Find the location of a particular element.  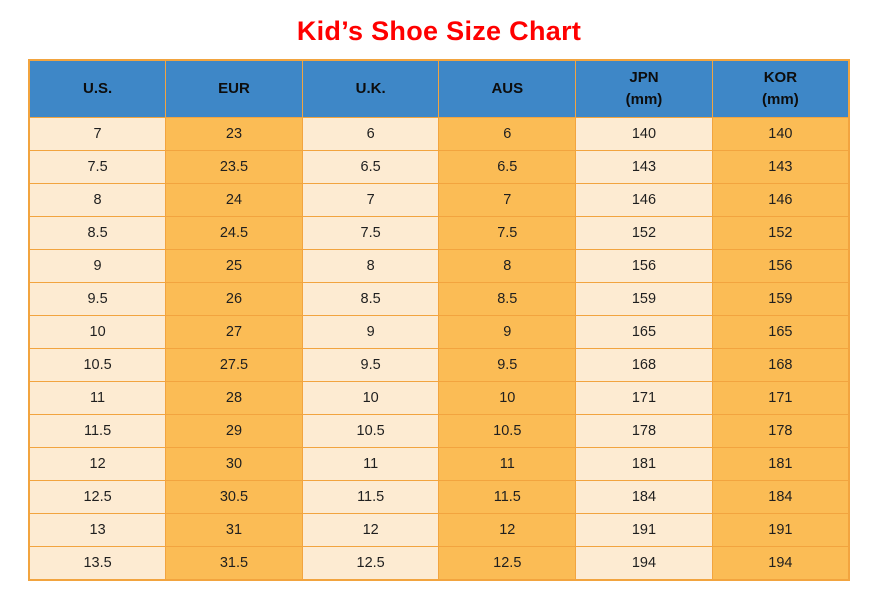

table-cell-us: 13.5 is located at coordinates (97, 563).